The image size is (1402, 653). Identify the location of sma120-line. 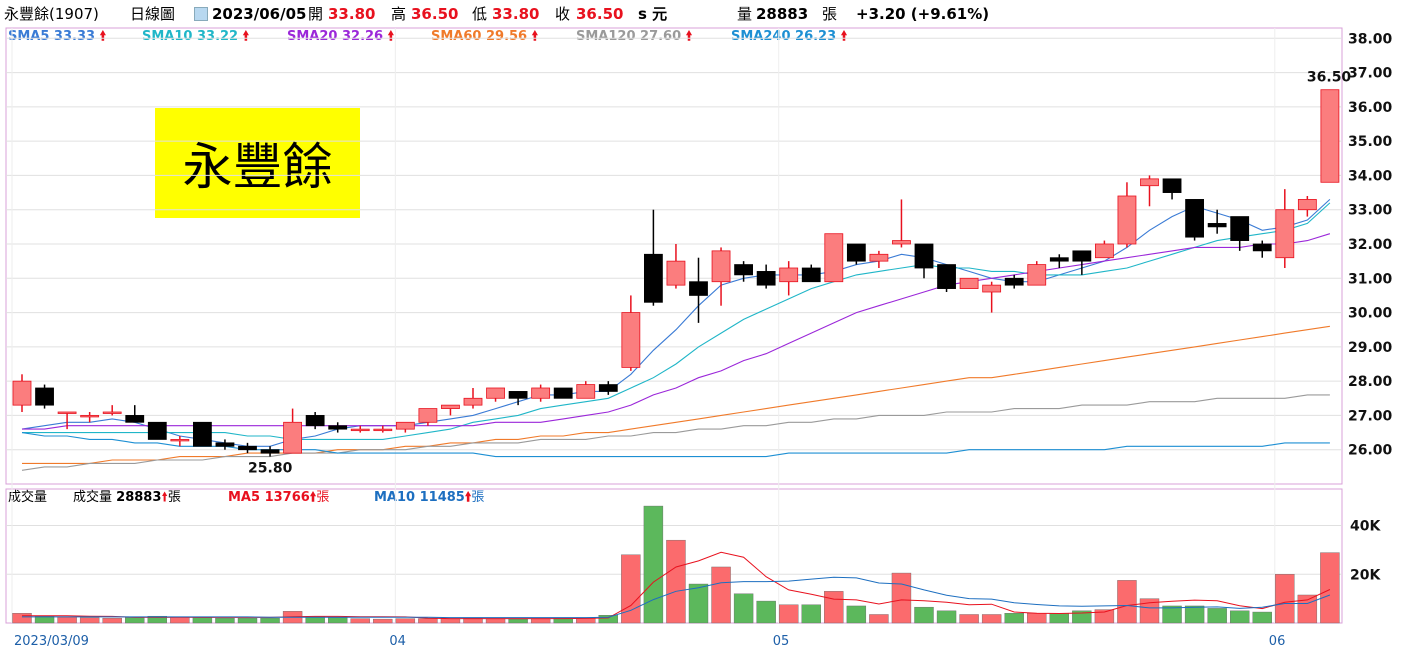
(675, 432).